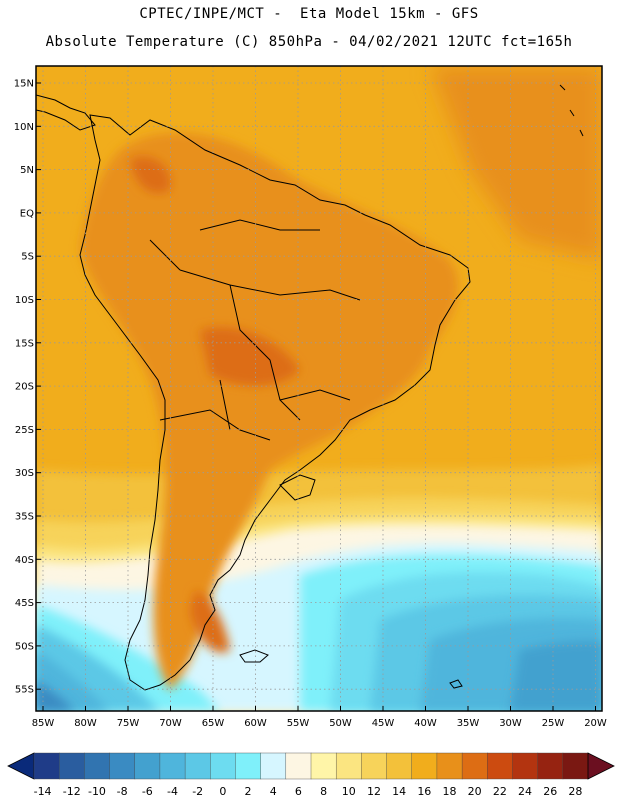 The image size is (618, 800). What do you see at coordinates (72, 791) in the screenshot?
I see `colorbar-label: -12` at bounding box center [72, 791].